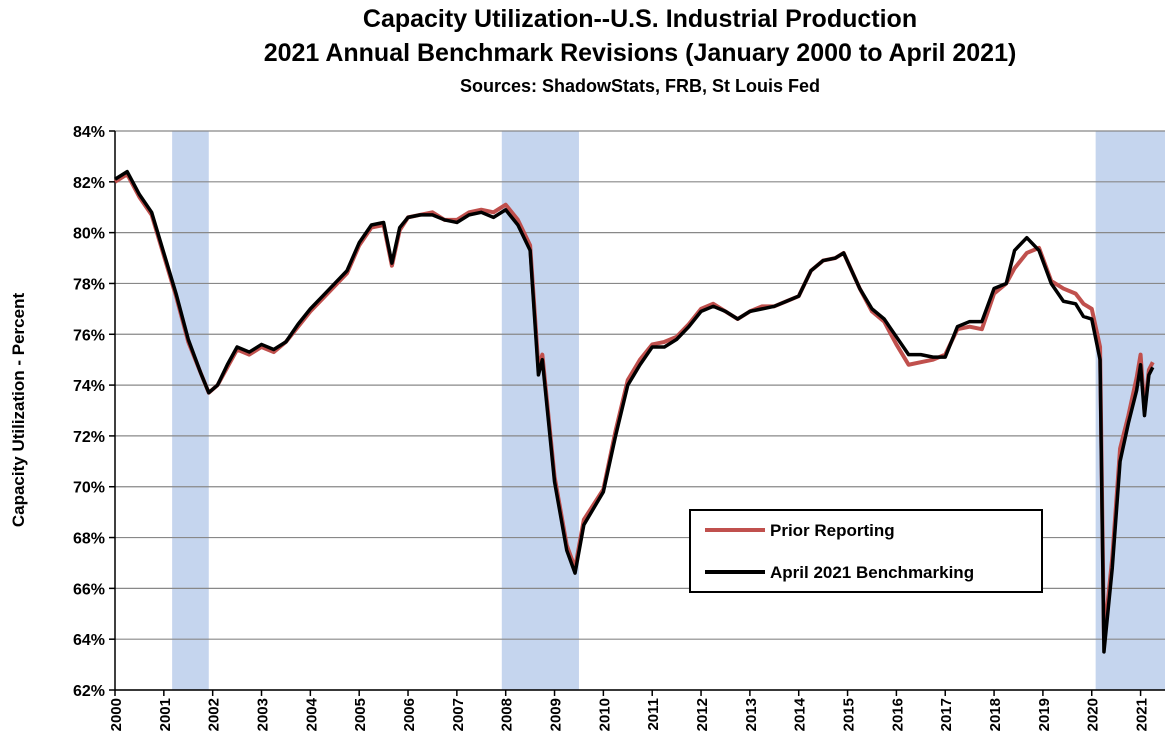  Describe the element at coordinates (89, 640) in the screenshot. I see `y-tick-label: 64%` at that location.